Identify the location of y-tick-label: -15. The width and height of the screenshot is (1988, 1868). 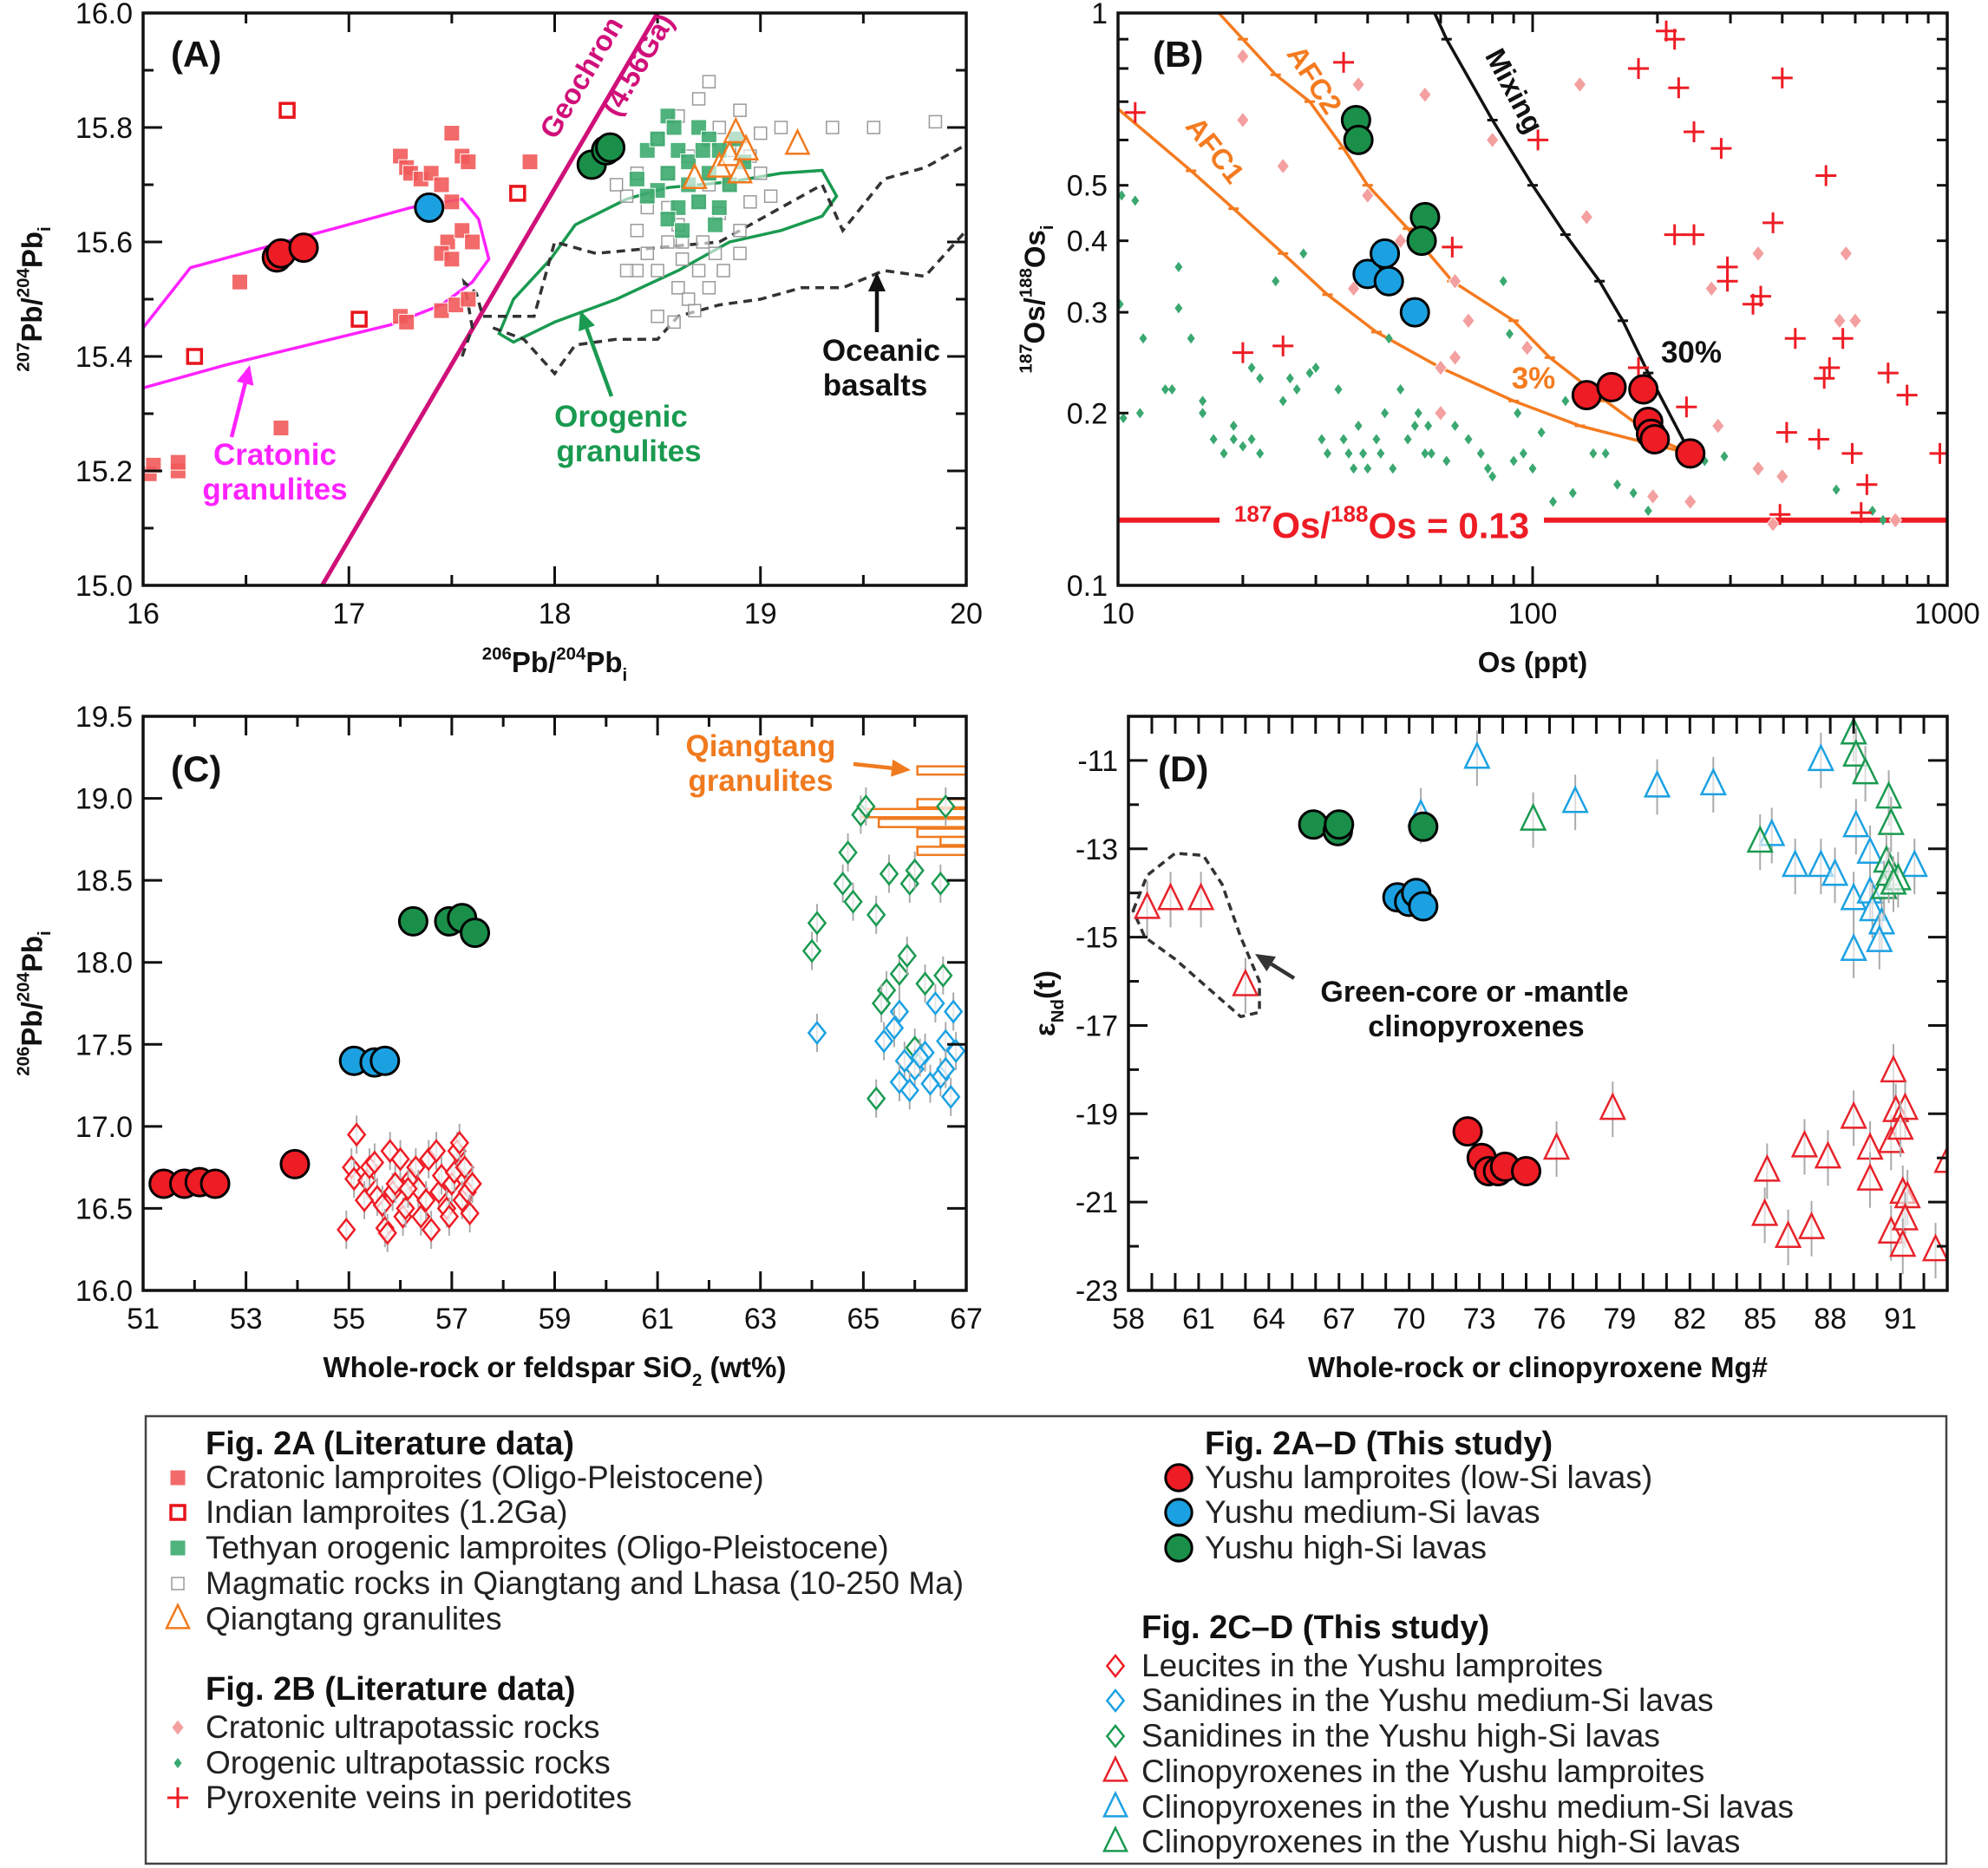
(1097, 939).